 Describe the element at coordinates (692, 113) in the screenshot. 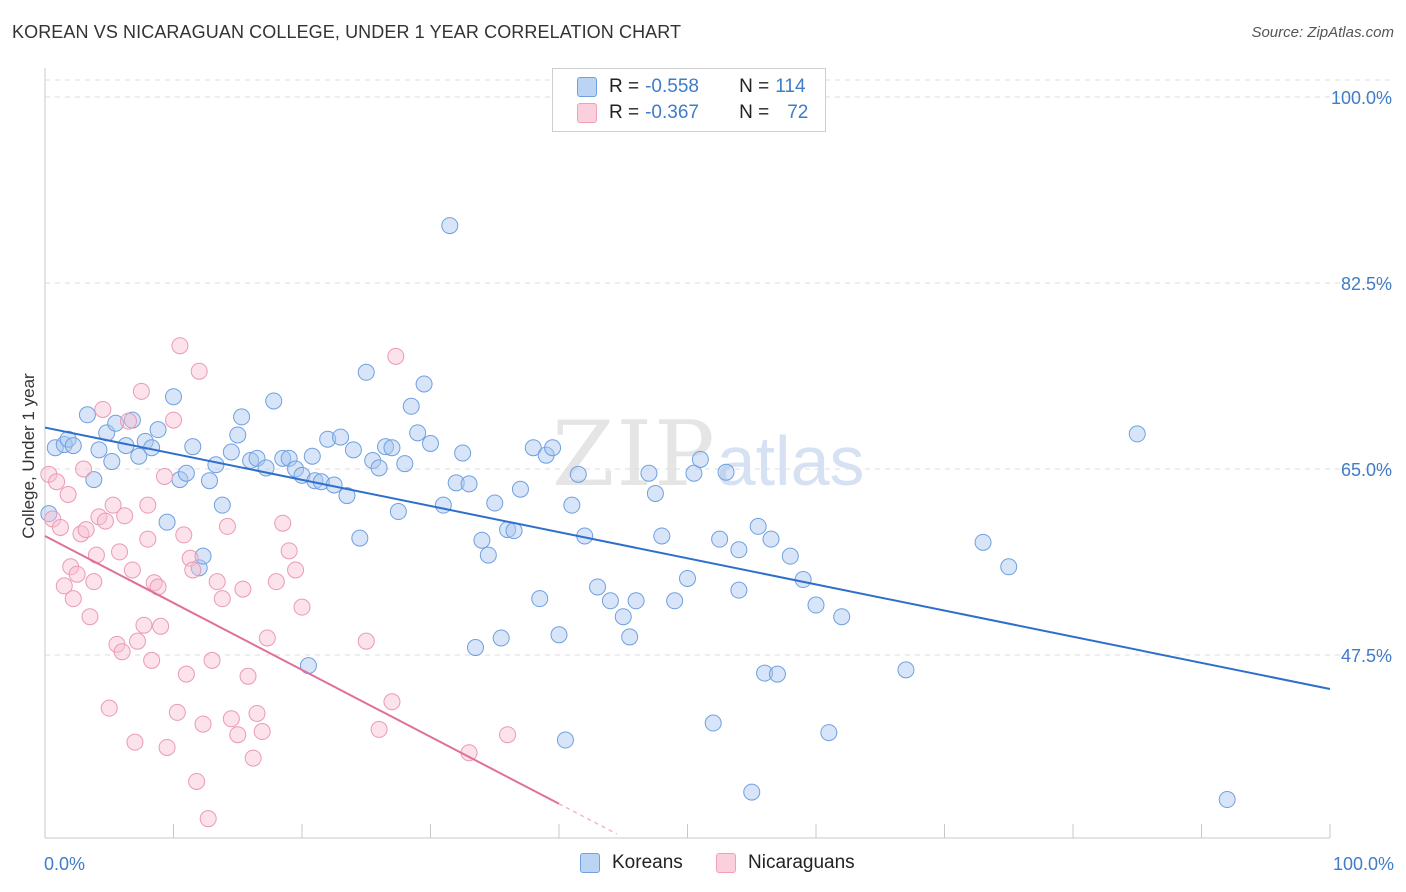

I see `legend-row-nicaraguans: R = -0.367 N = 72` at that location.